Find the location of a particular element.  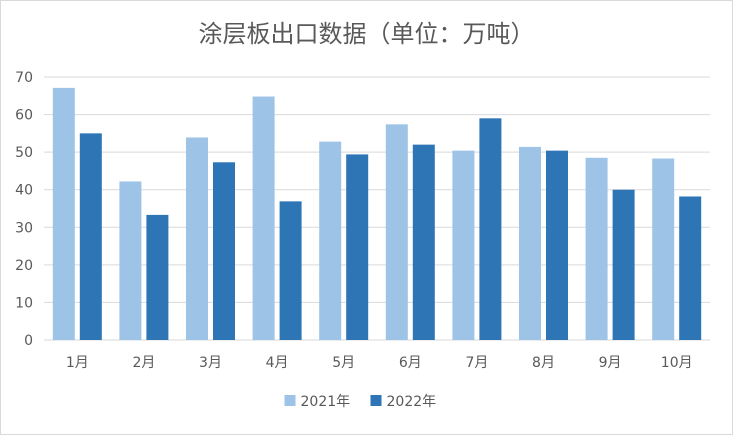

y-tick-label: 20 is located at coordinates (24, 266).